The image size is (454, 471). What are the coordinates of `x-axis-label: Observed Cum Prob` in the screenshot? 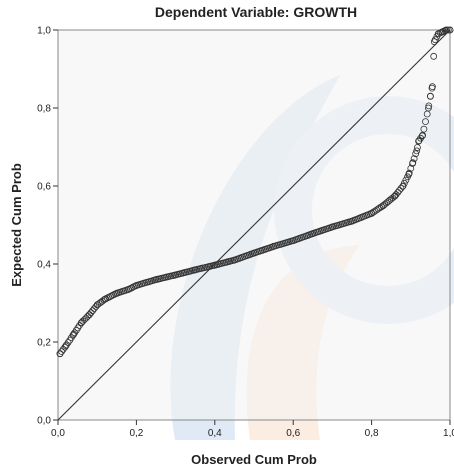 It's located at (254, 459).